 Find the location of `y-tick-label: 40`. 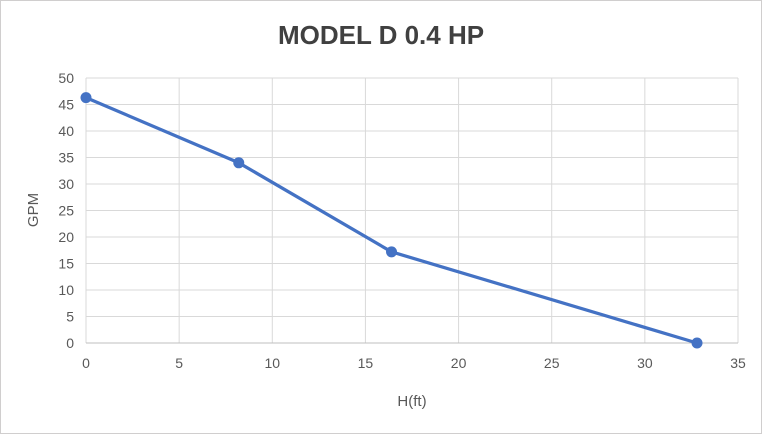

y-tick-label: 40 is located at coordinates (66, 131).